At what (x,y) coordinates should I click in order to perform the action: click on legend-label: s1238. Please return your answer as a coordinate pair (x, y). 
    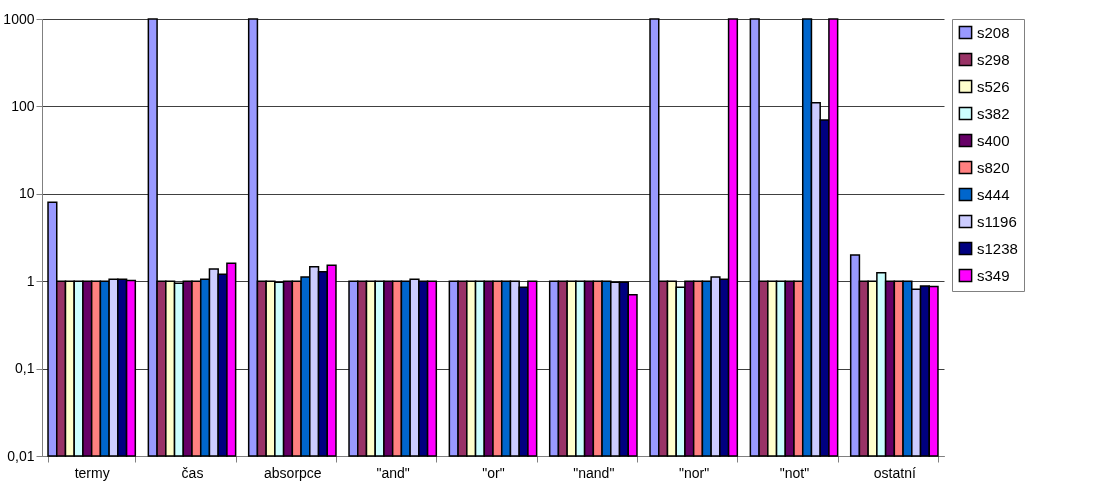
    Looking at the image, I should click on (997, 248).